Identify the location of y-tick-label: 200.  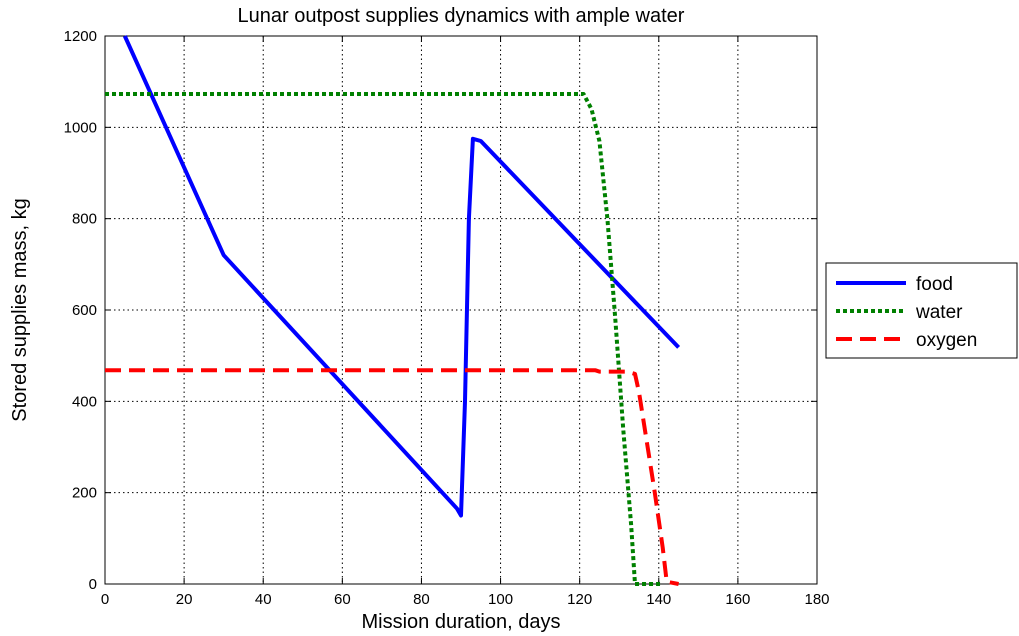
(84, 493).